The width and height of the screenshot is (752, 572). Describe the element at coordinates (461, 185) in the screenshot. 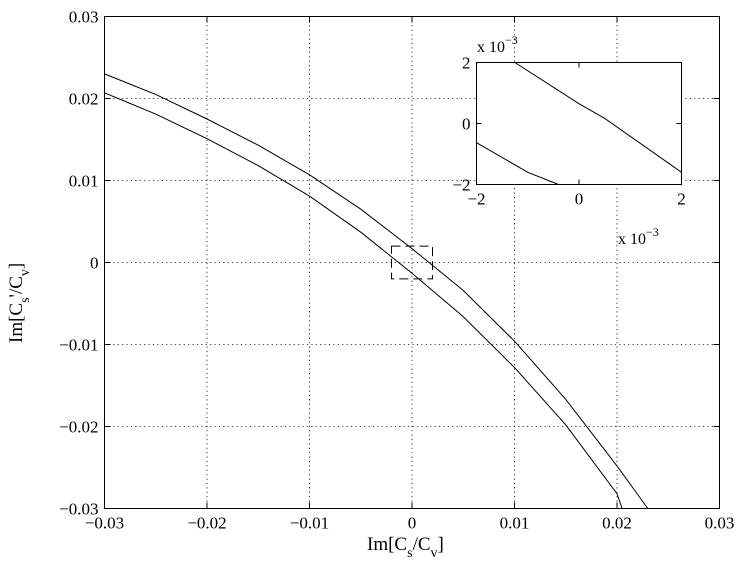

I see `inset-y-tick-label: −2` at that location.